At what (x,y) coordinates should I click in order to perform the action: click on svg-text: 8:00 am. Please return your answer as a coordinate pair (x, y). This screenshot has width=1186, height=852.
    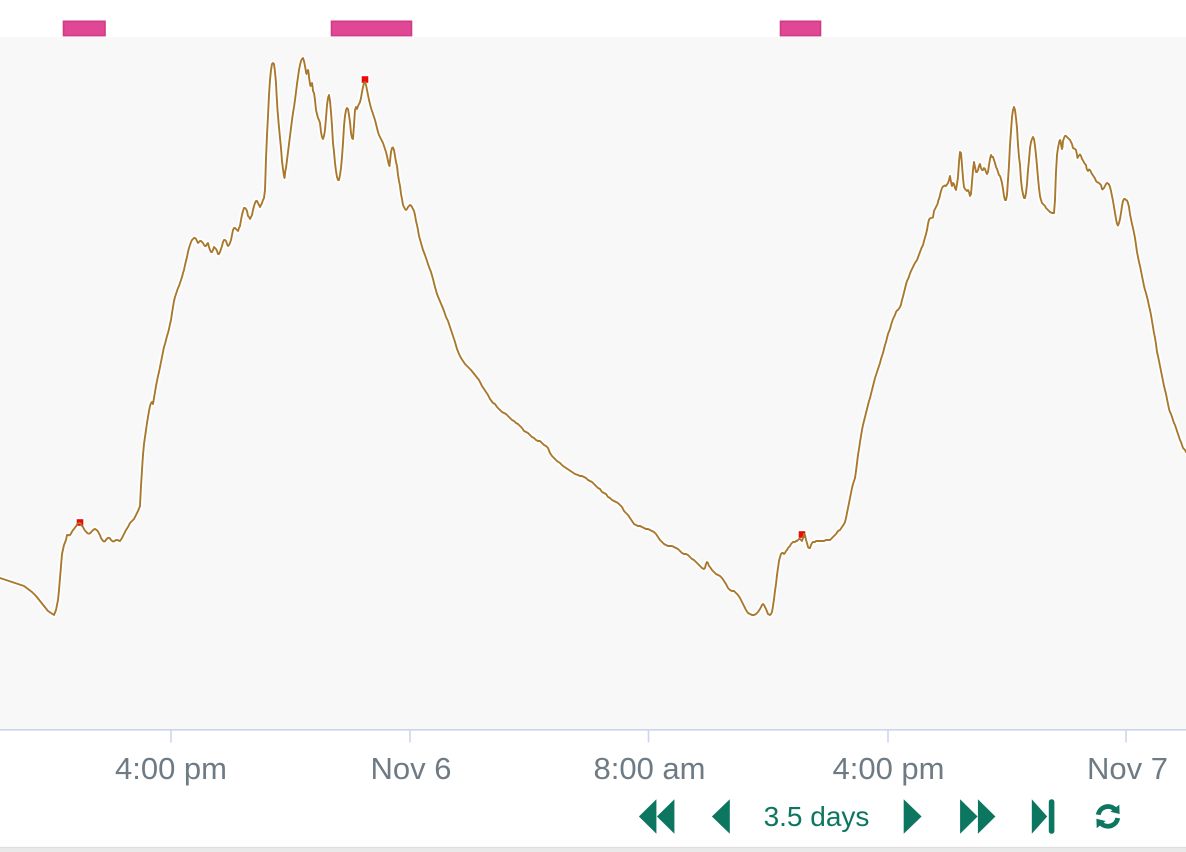
    Looking at the image, I should click on (649, 768).